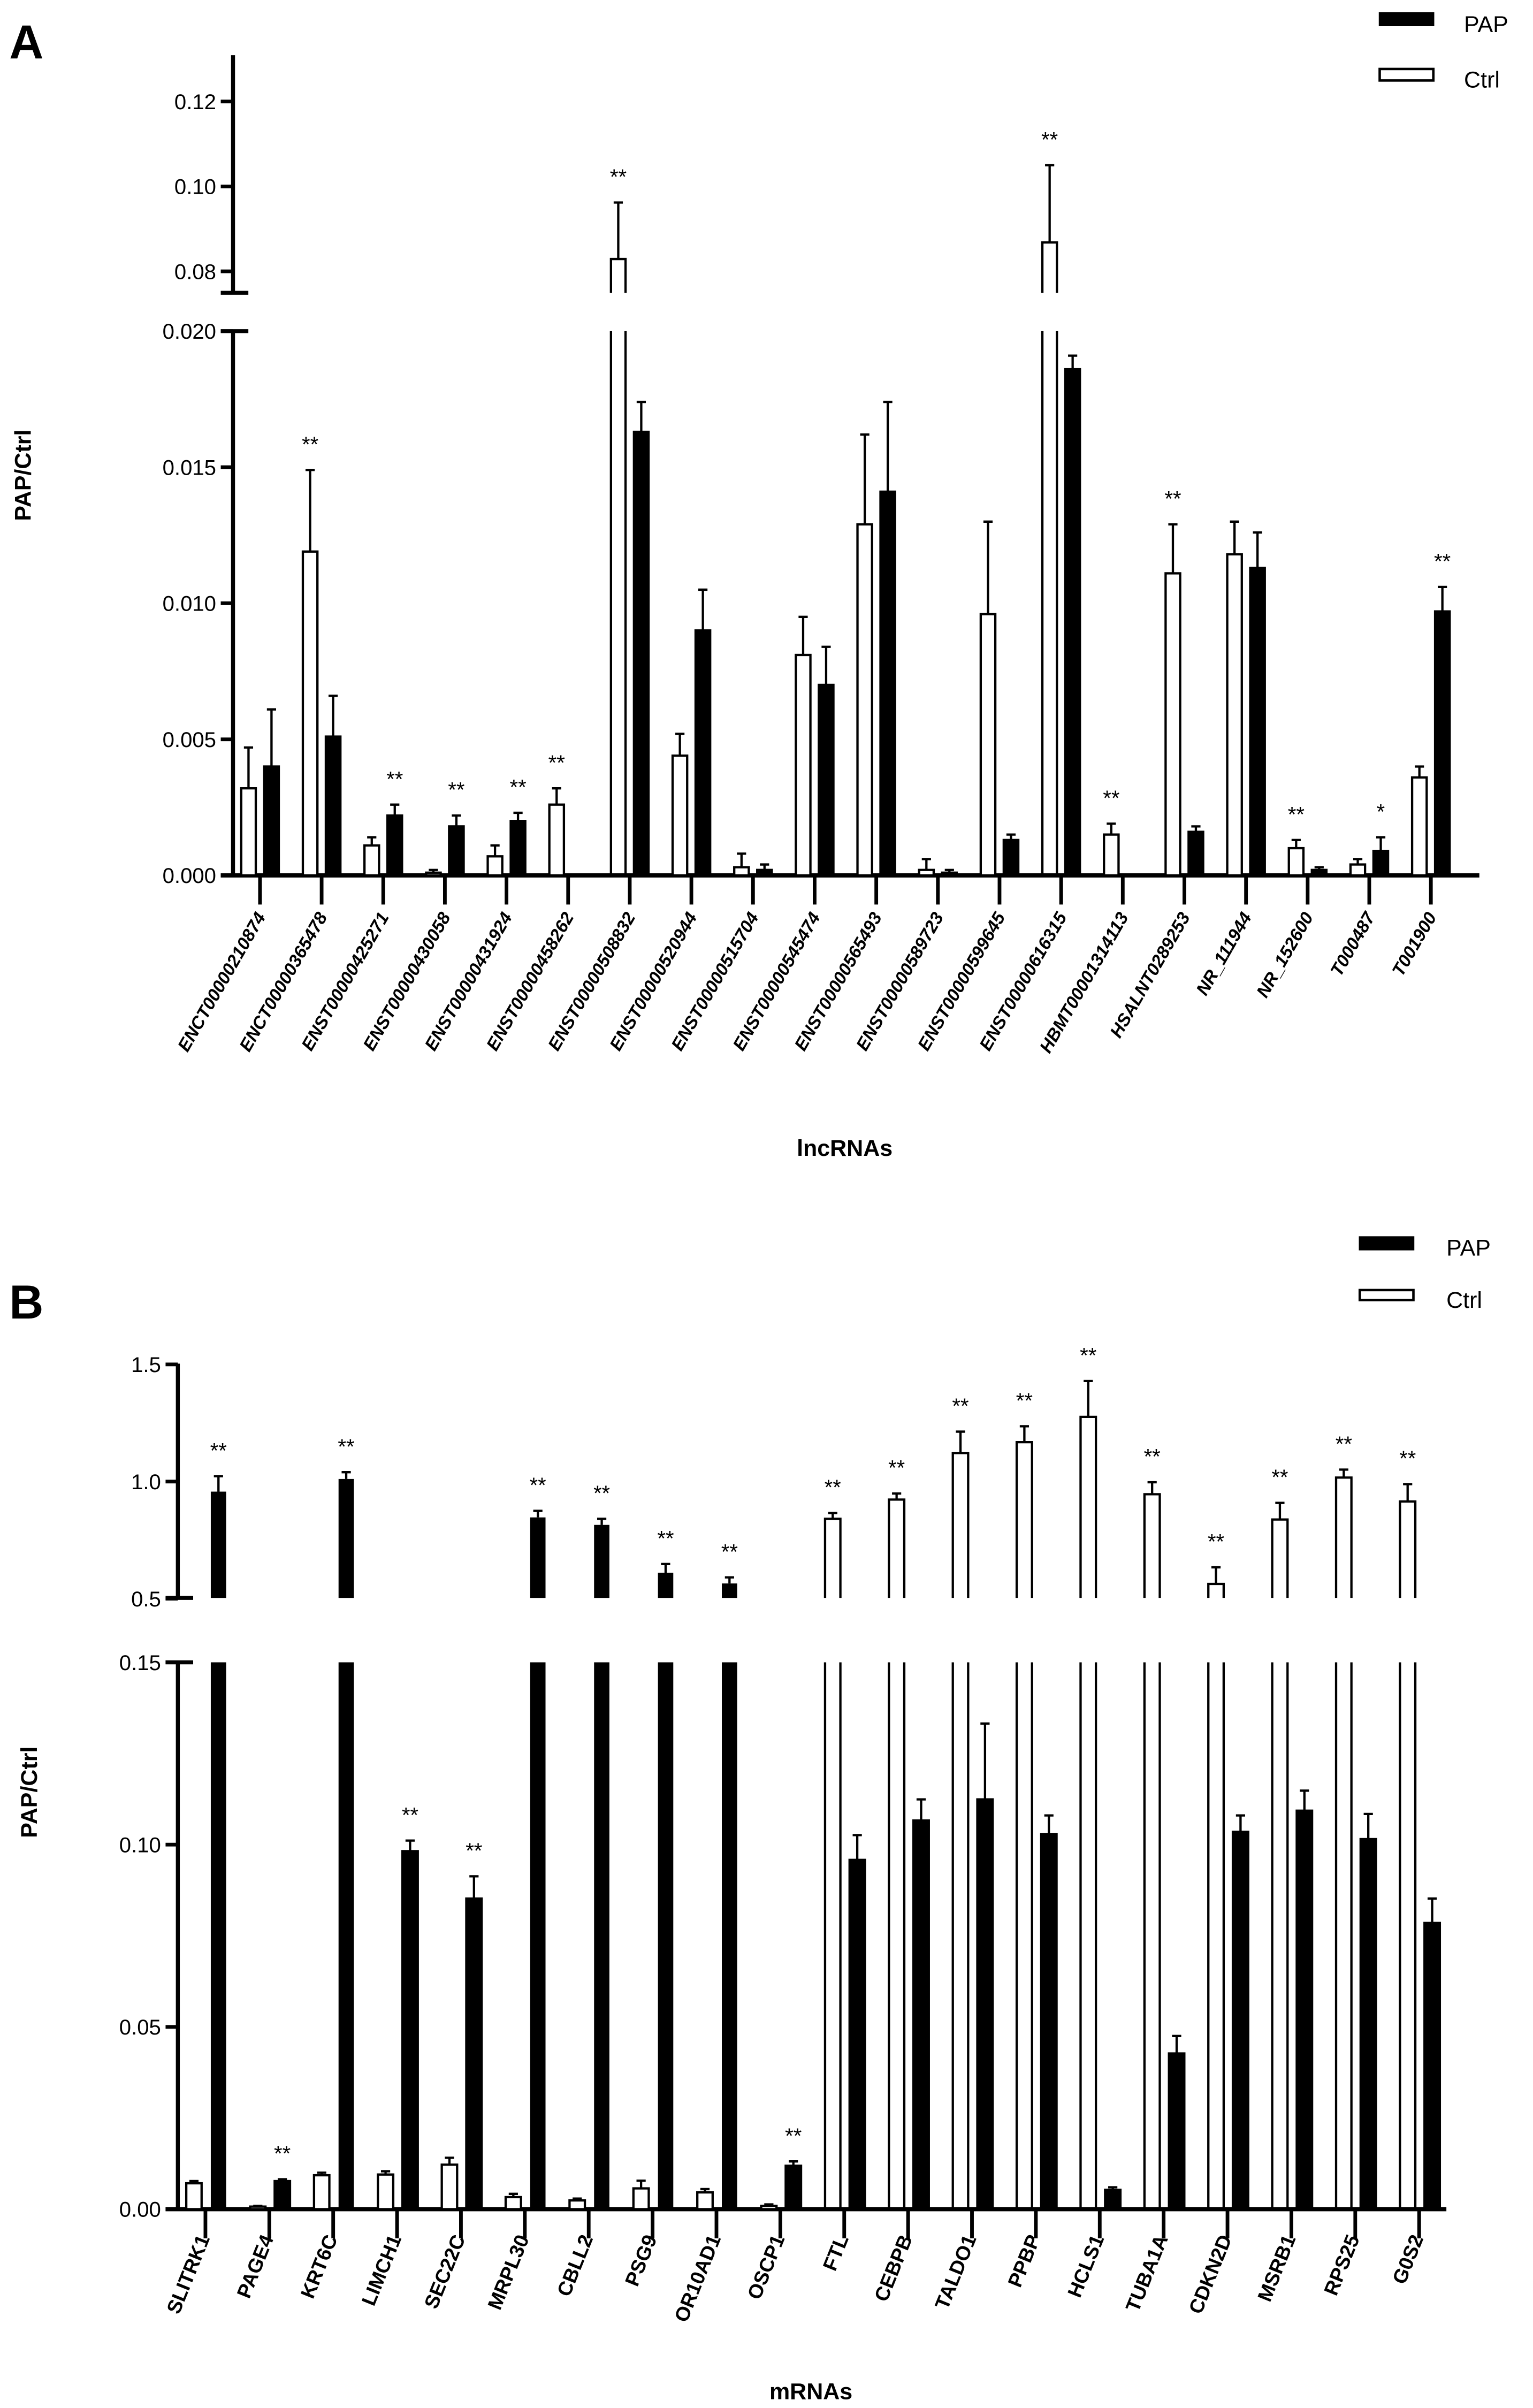  Describe the element at coordinates (1482, 80) in the screenshot. I see `legend-label-ctrl-a: Ctrl` at that location.